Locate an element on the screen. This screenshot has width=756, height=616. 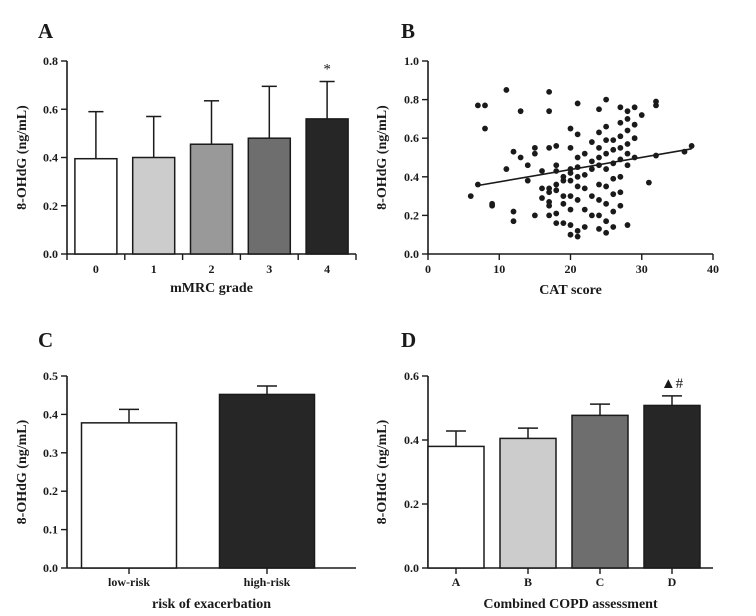
panel-letter-b: B is located at coordinates (408, 31).